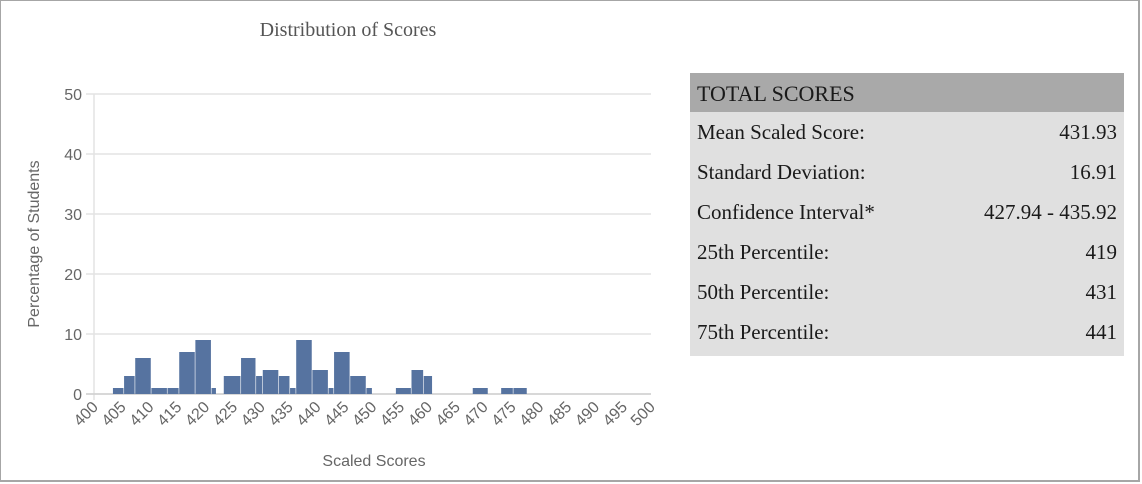 Image resolution: width=1142 pixels, height=484 pixels. What do you see at coordinates (1050, 212) in the screenshot?
I see `stat-value: 427.94 - 435.92` at bounding box center [1050, 212].